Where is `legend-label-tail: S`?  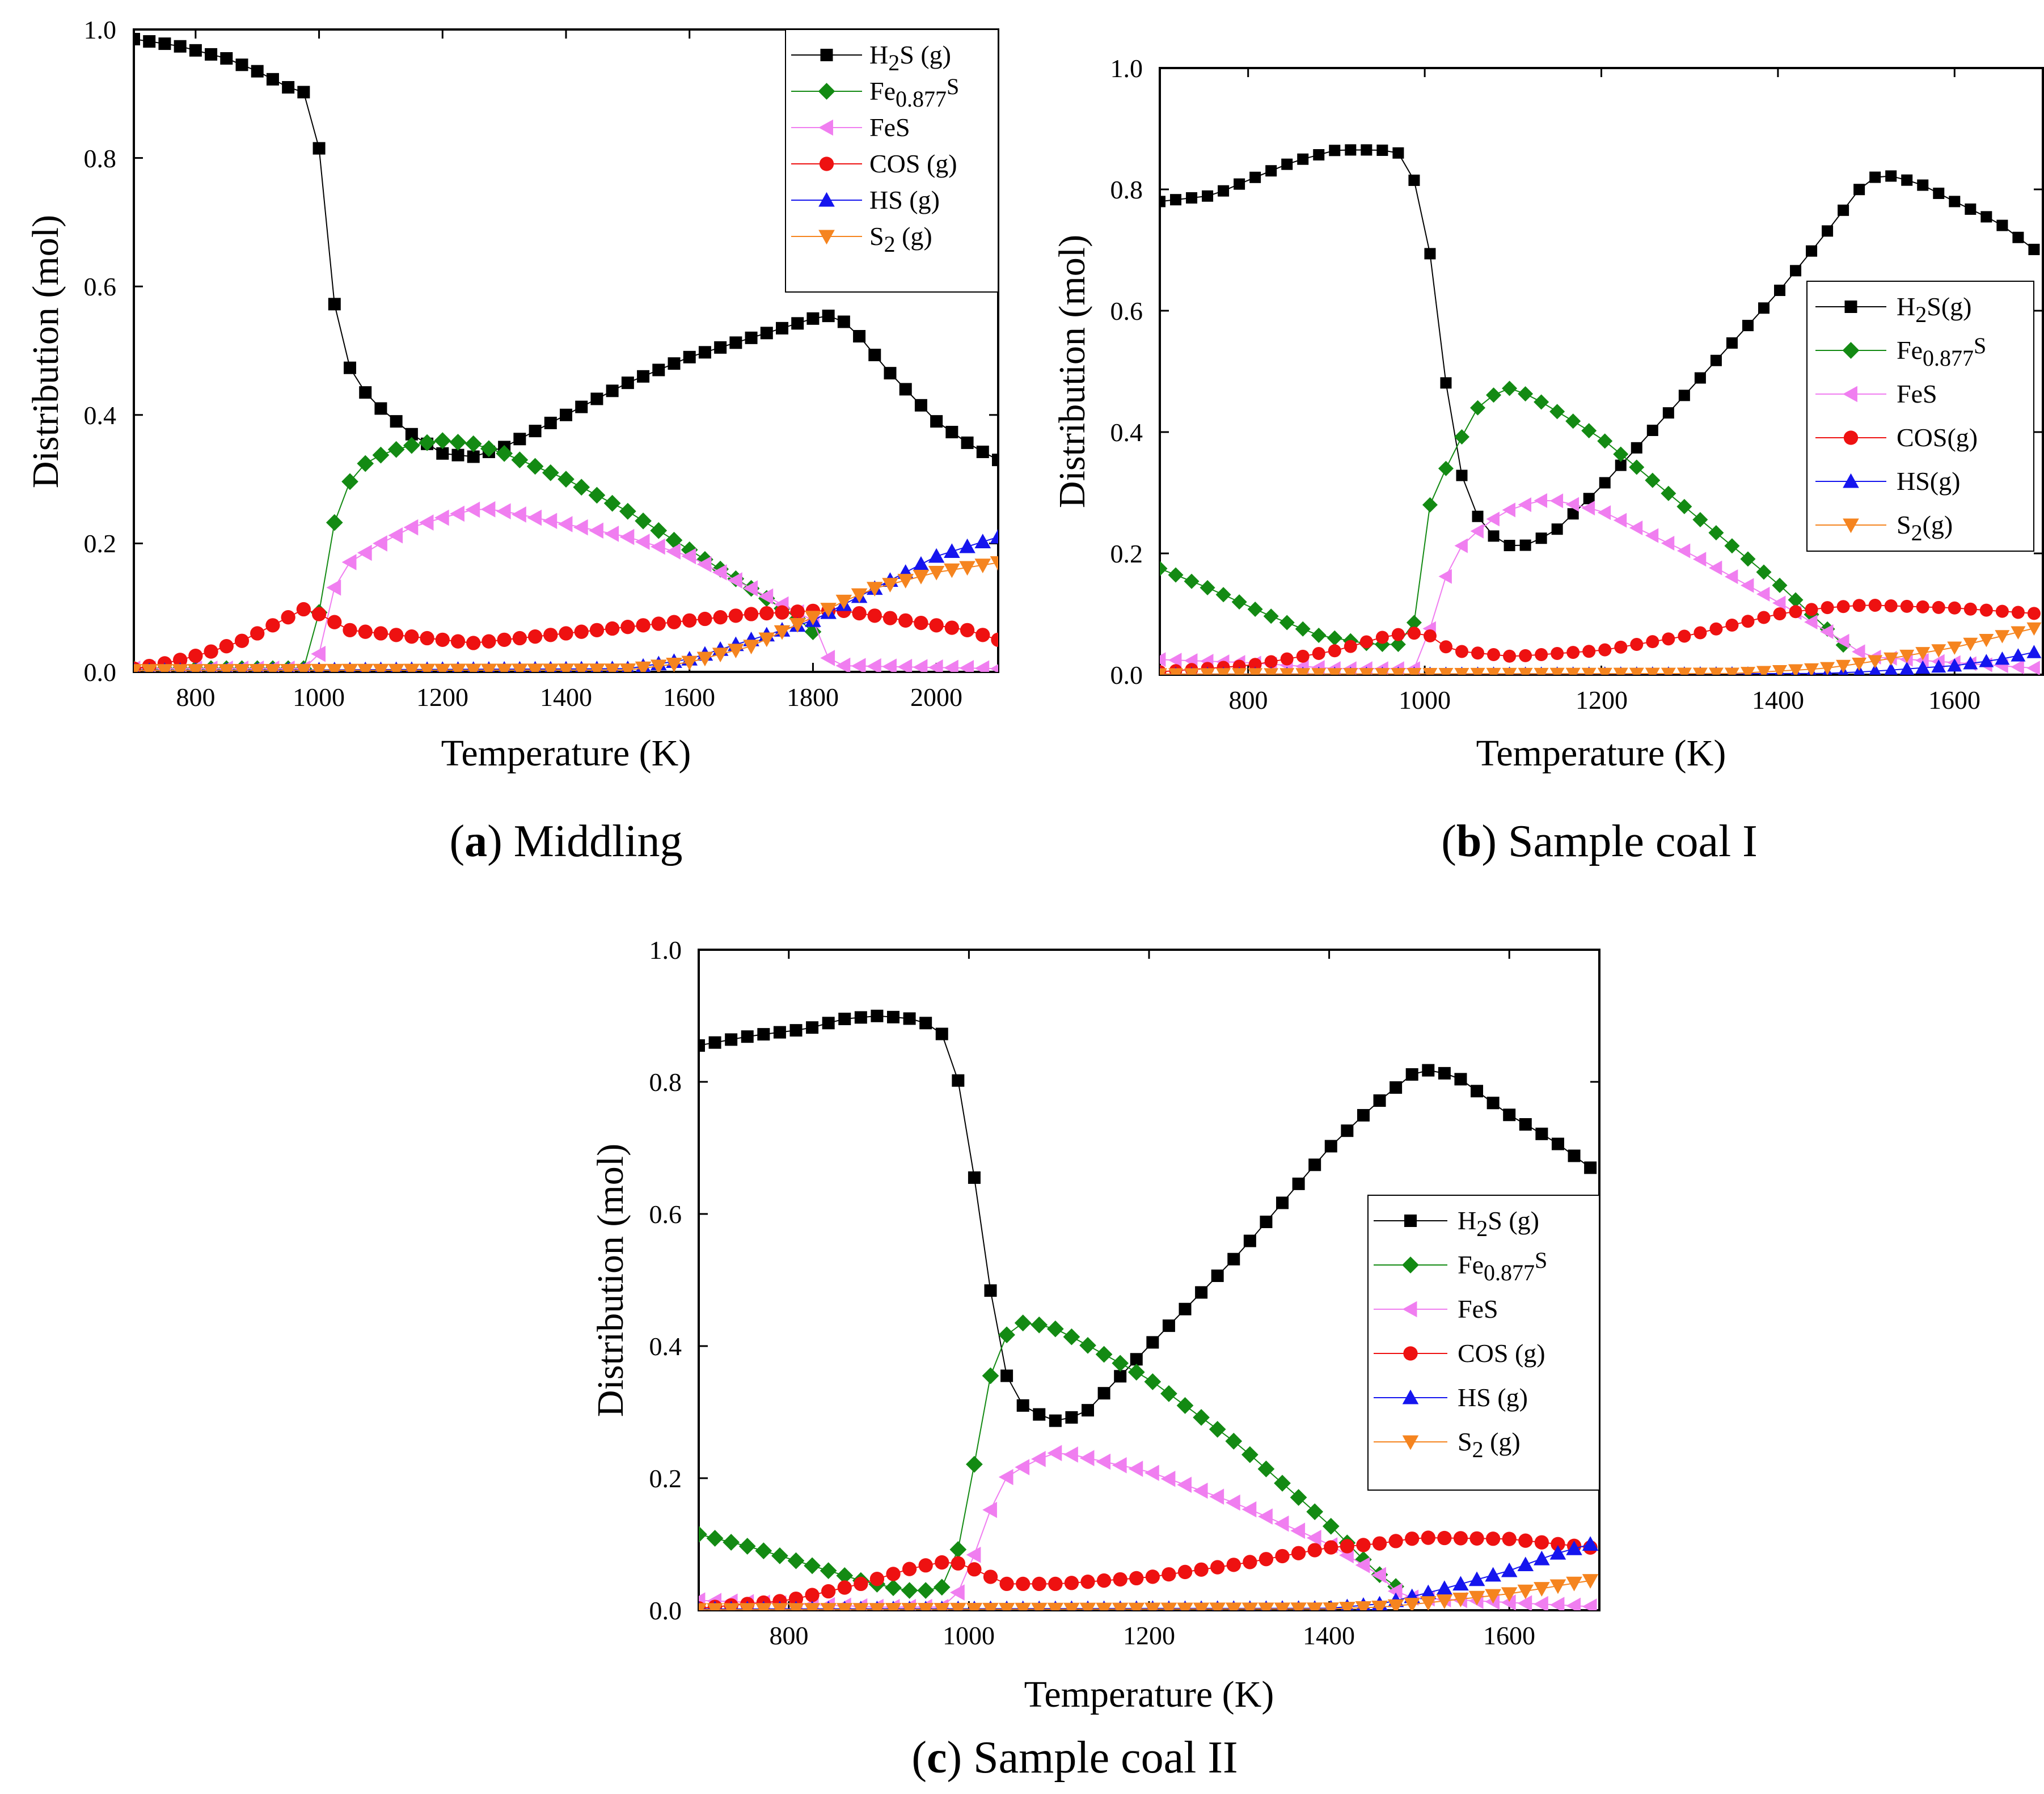 legend-label-tail: S is located at coordinates (1980, 345).